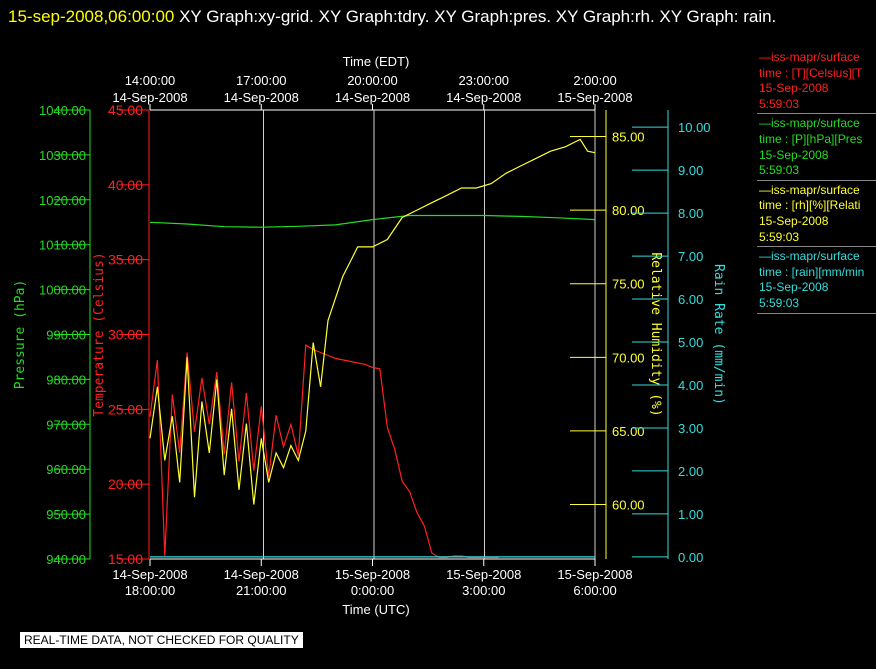  What do you see at coordinates (62, 110) in the screenshot?
I see `pressure-tick-label: 1040.00` at bounding box center [62, 110].